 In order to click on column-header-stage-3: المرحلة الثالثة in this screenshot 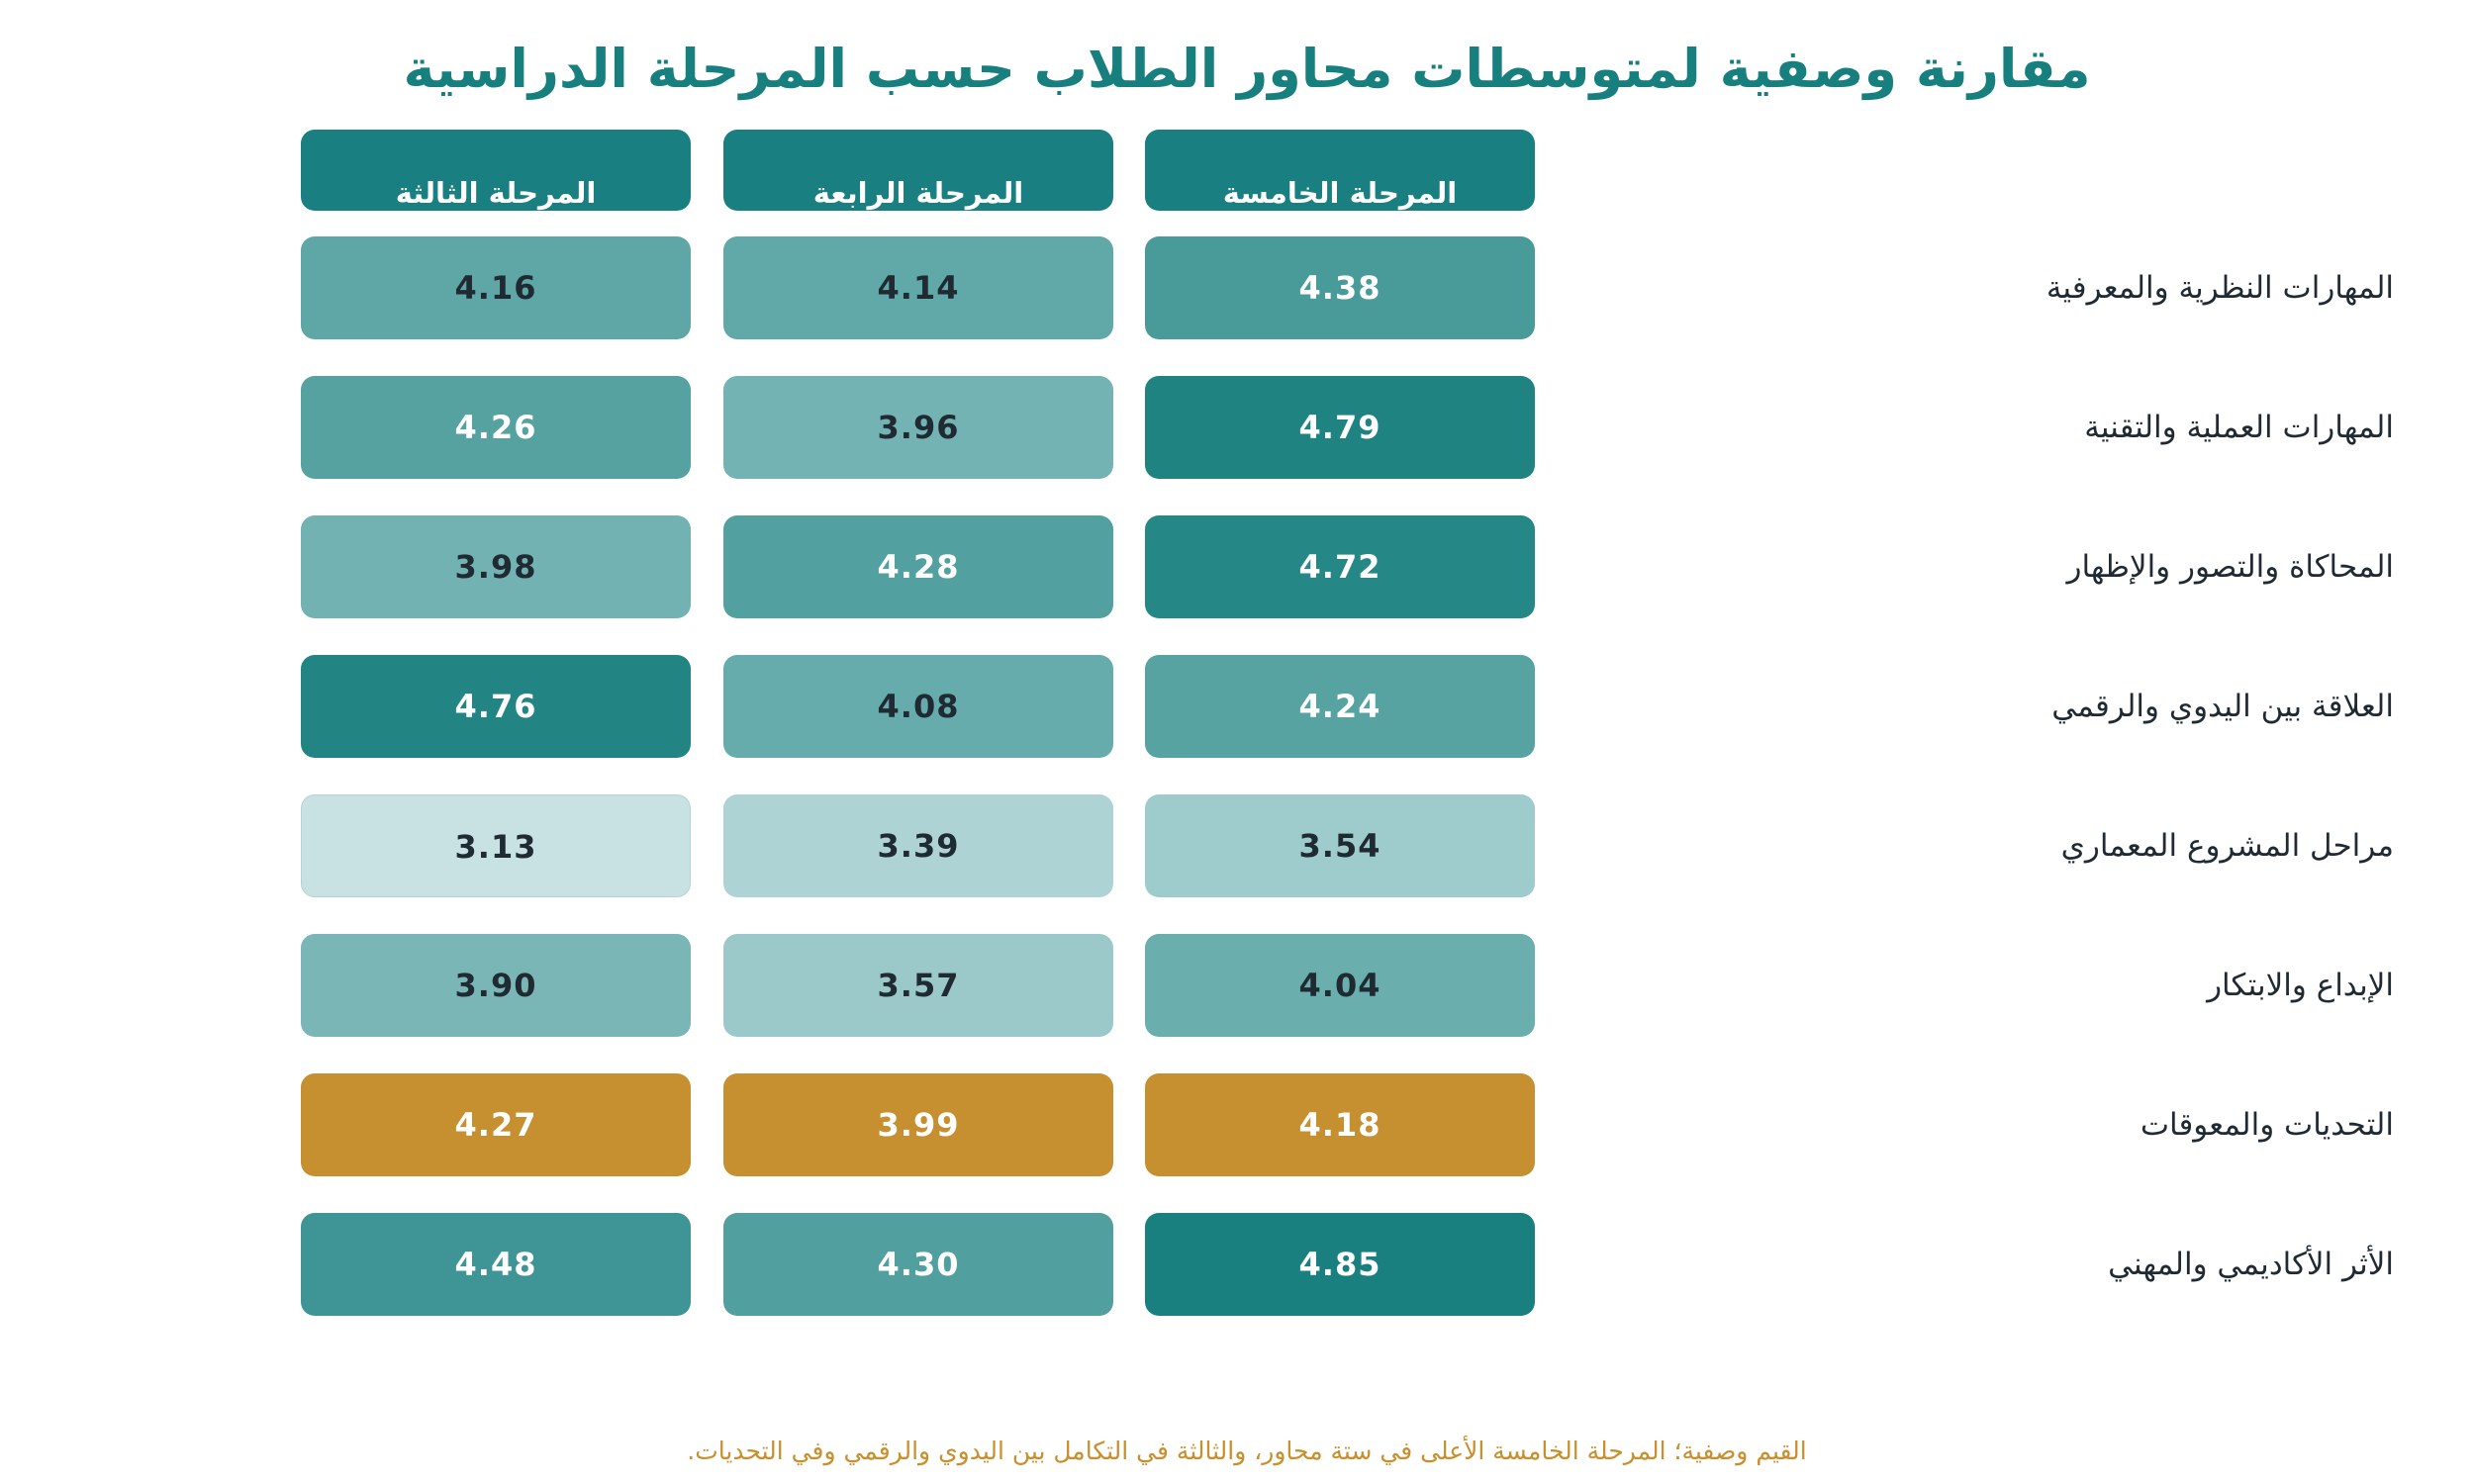, I will do `click(496, 170)`.